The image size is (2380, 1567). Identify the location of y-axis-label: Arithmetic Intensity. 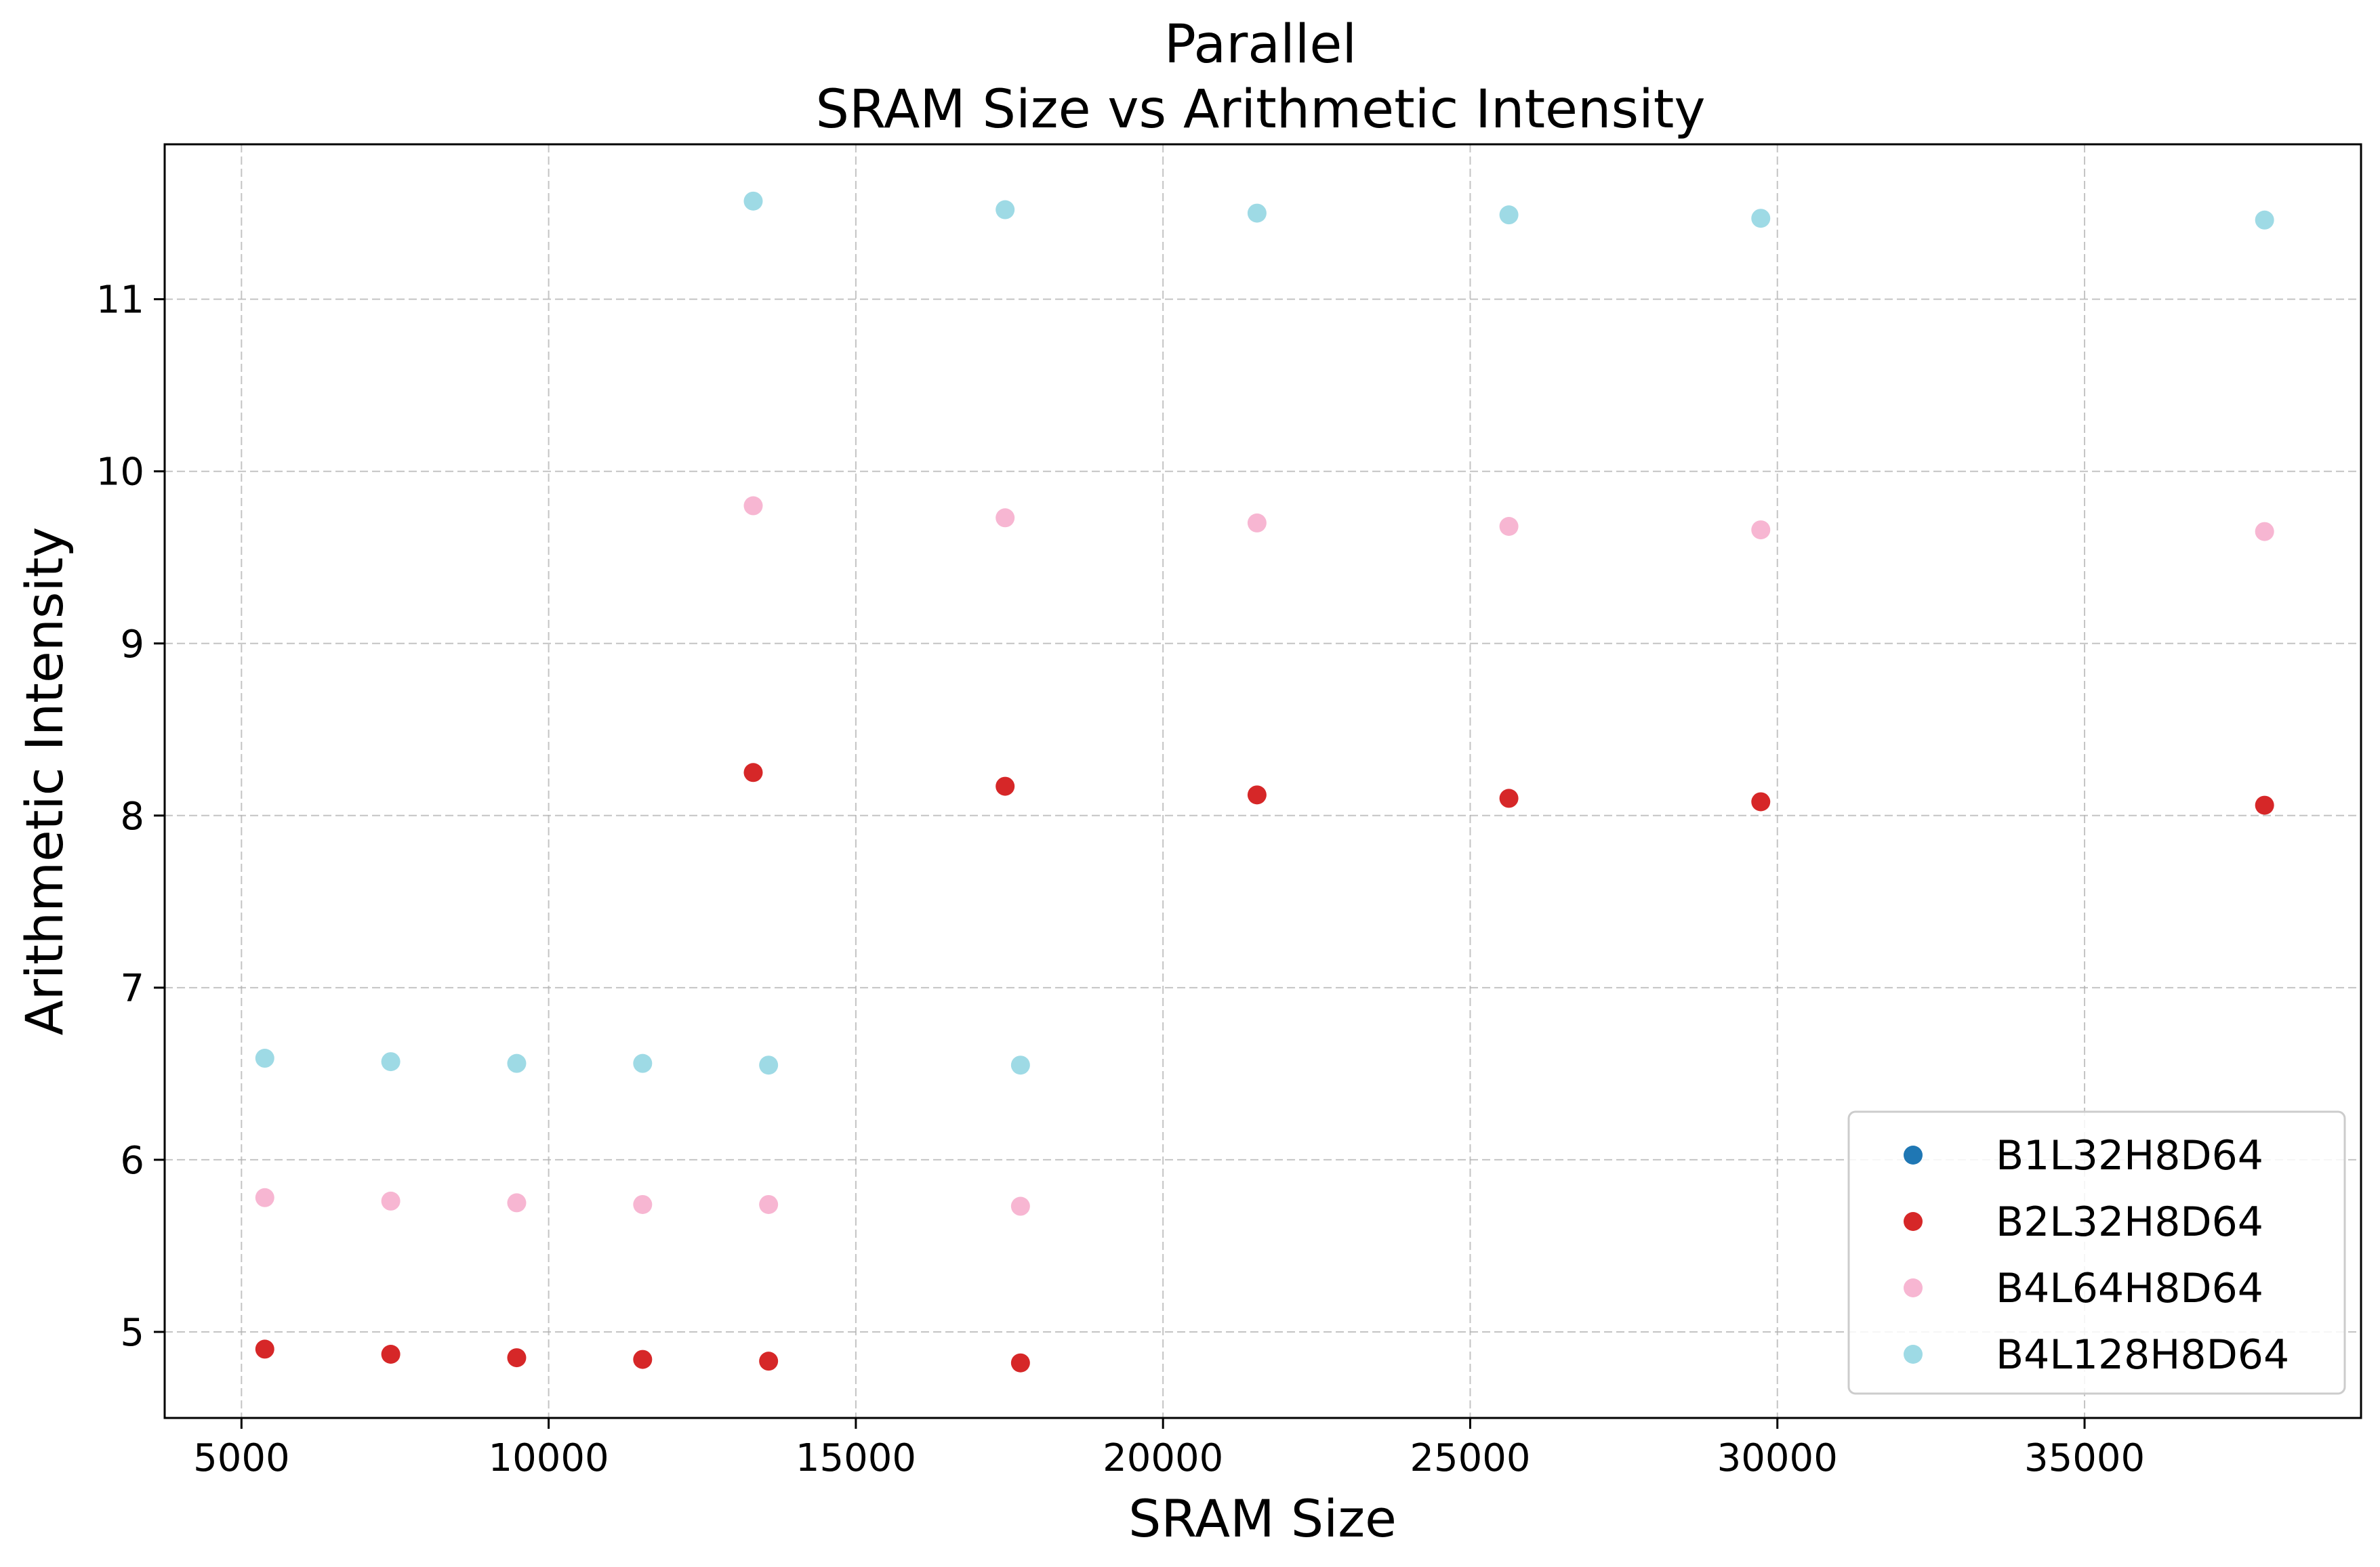
(44, 781).